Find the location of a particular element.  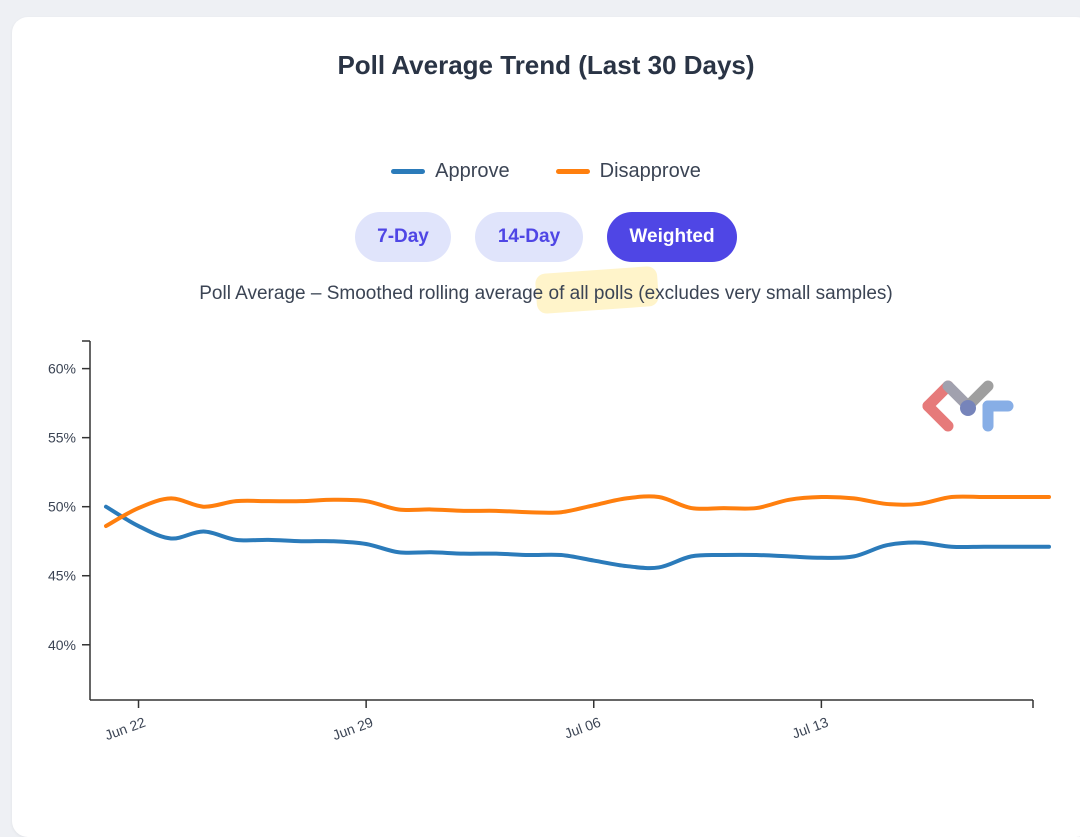

legend-swatch-disapprove is located at coordinates (572, 171).